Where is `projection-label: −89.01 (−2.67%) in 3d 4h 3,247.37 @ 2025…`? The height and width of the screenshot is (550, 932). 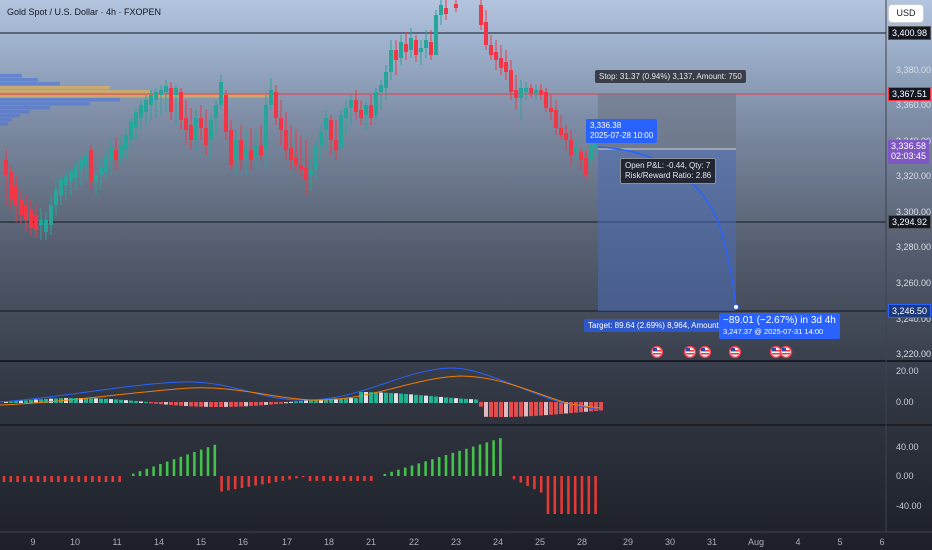
projection-label: −89.01 (−2.67%) in 3d 4h 3,247.37 @ 2025… is located at coordinates (779, 326).